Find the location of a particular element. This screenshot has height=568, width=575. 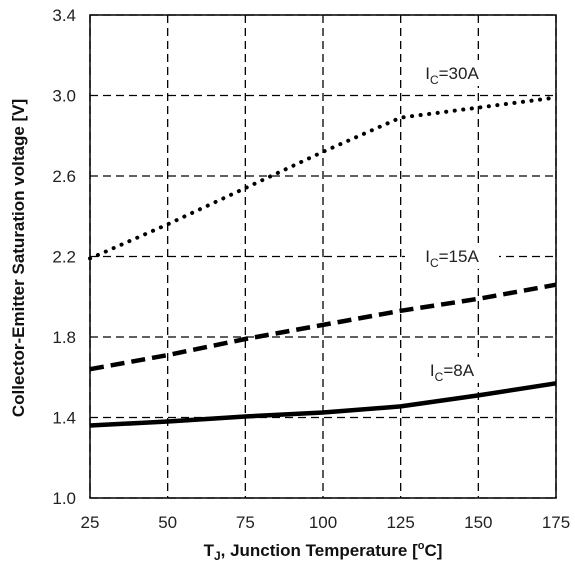

y-tick-label: 2.2 is located at coordinates (64, 257).